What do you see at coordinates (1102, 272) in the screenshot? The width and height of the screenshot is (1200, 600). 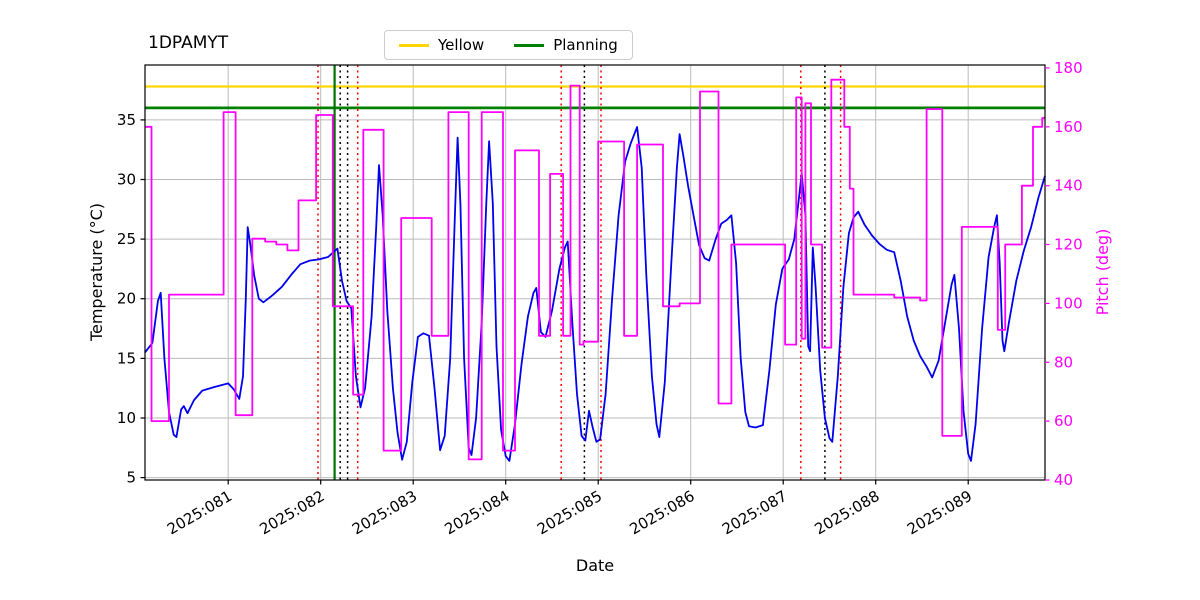 I see `y-axis-label-right: Pitch (deg)` at bounding box center [1102, 272].